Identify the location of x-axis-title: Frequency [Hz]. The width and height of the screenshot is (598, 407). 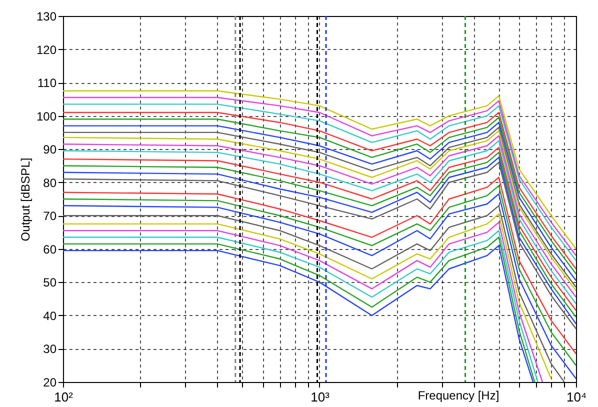
(459, 395).